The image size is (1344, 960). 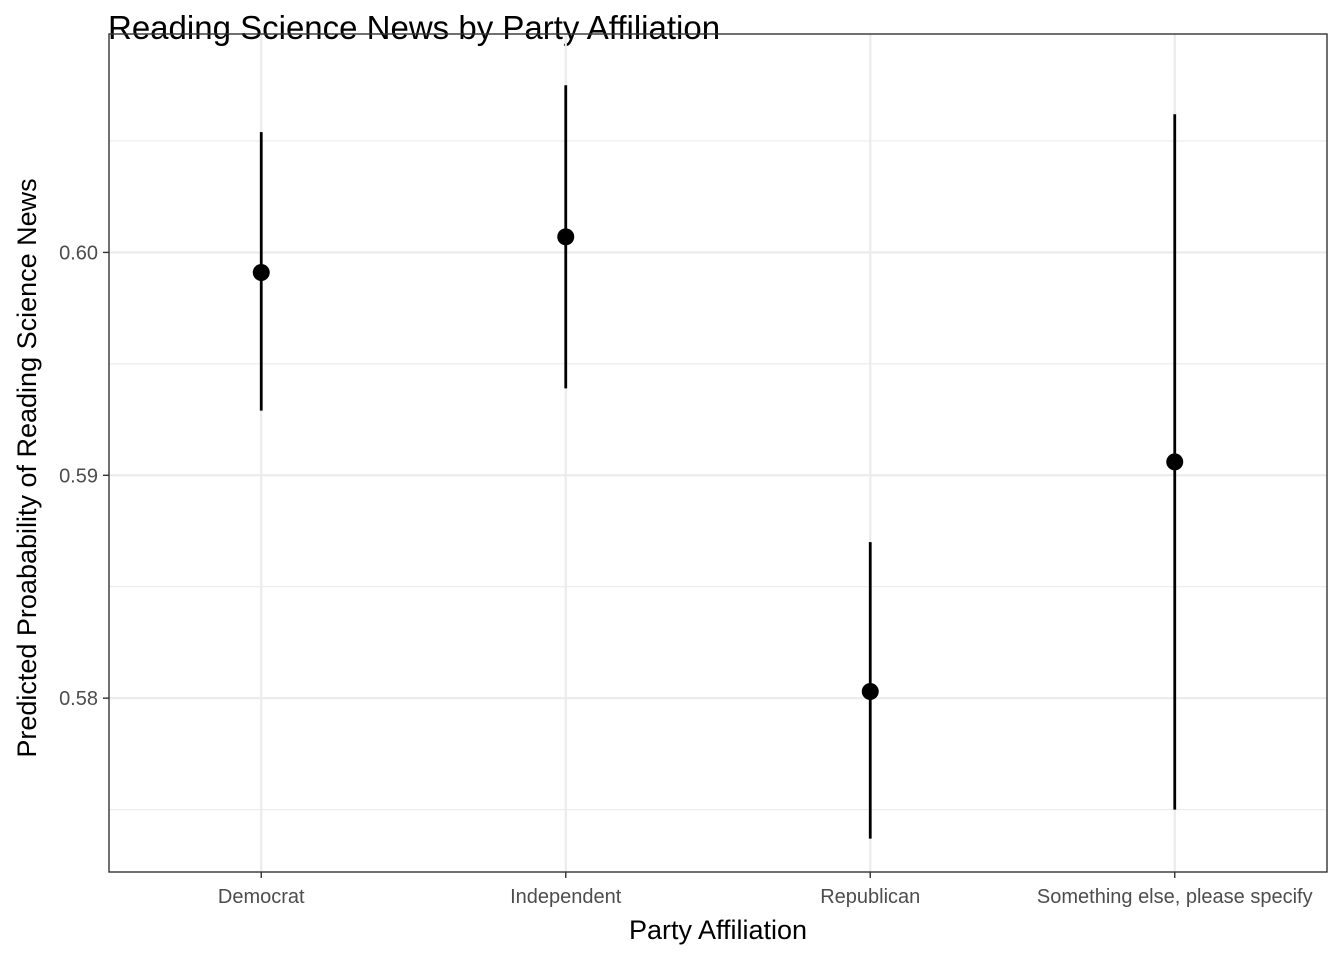 What do you see at coordinates (718, 930) in the screenshot?
I see `x-axis-title: Party Affiliation` at bounding box center [718, 930].